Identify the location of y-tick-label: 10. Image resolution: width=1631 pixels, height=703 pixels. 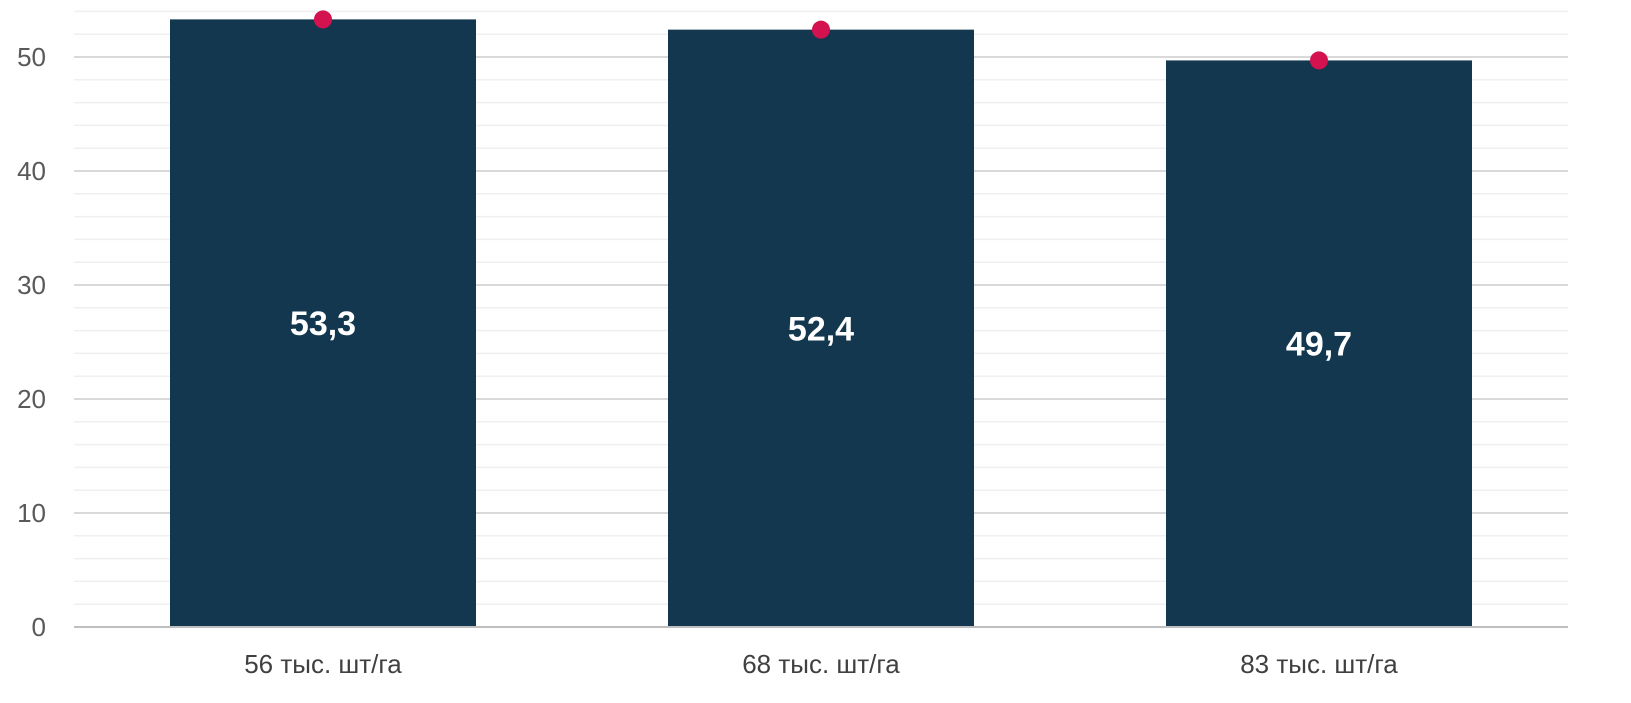
(31, 513).